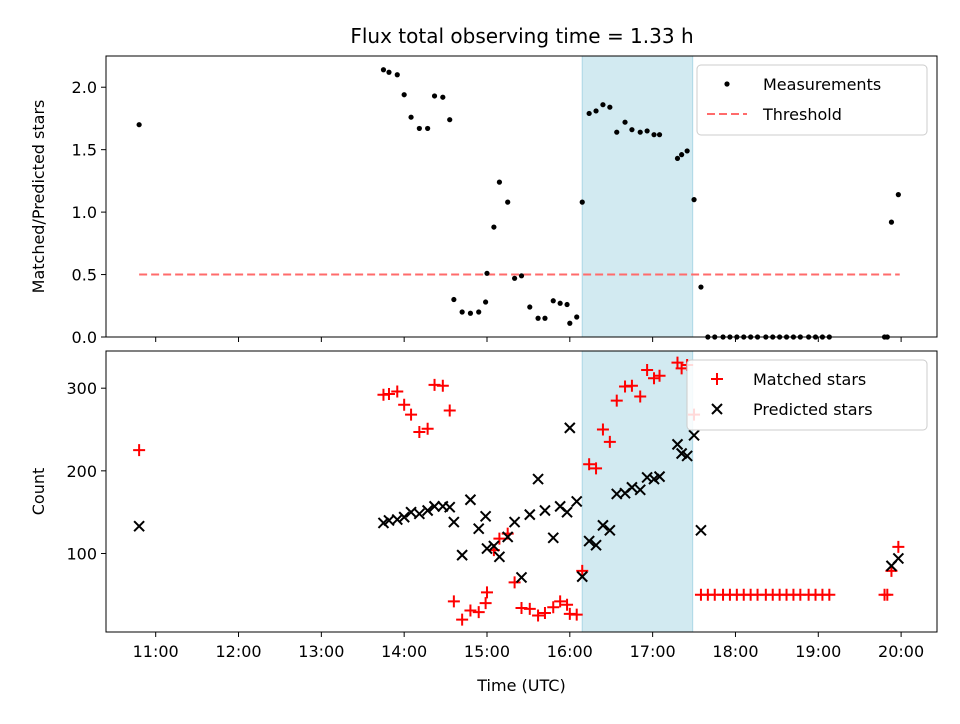  What do you see at coordinates (735, 651) in the screenshot?
I see `x-tick-label: 18:00` at bounding box center [735, 651].